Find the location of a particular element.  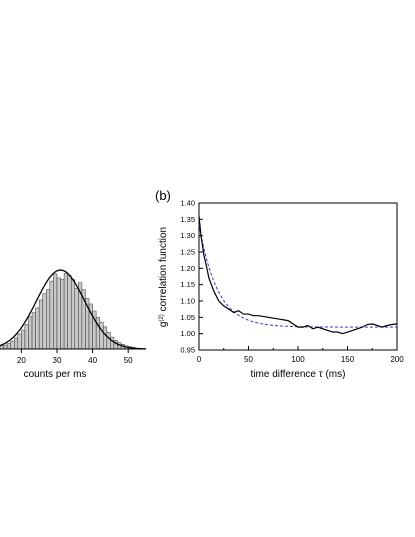

correlation-x-ticks: 0 50 100 150 200 is located at coordinates (300, 355).